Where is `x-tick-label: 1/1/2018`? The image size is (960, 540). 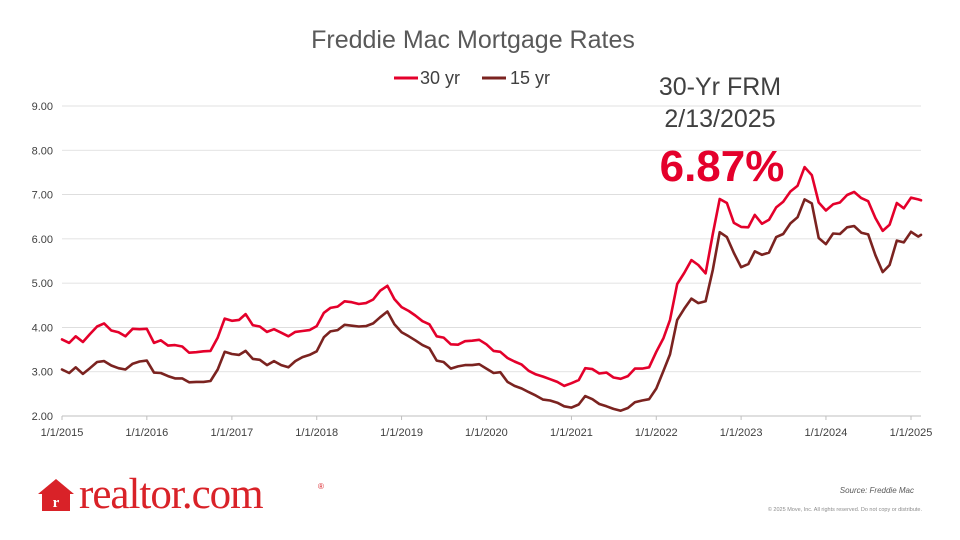
x-tick-label: 1/1/2018 is located at coordinates (316, 433).